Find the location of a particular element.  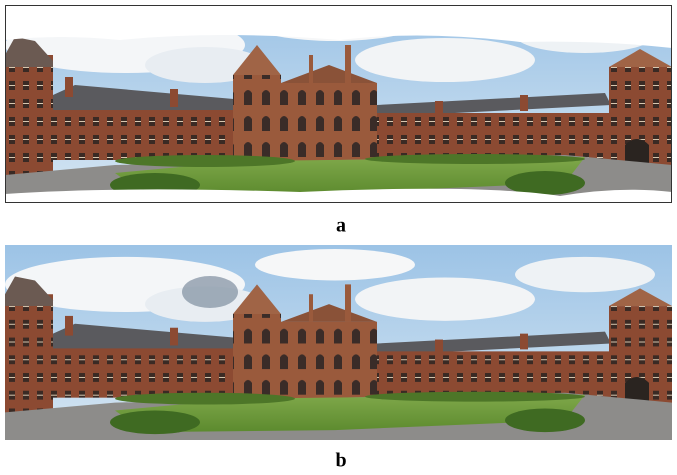

cloud-shadow is located at coordinates (210, 292).